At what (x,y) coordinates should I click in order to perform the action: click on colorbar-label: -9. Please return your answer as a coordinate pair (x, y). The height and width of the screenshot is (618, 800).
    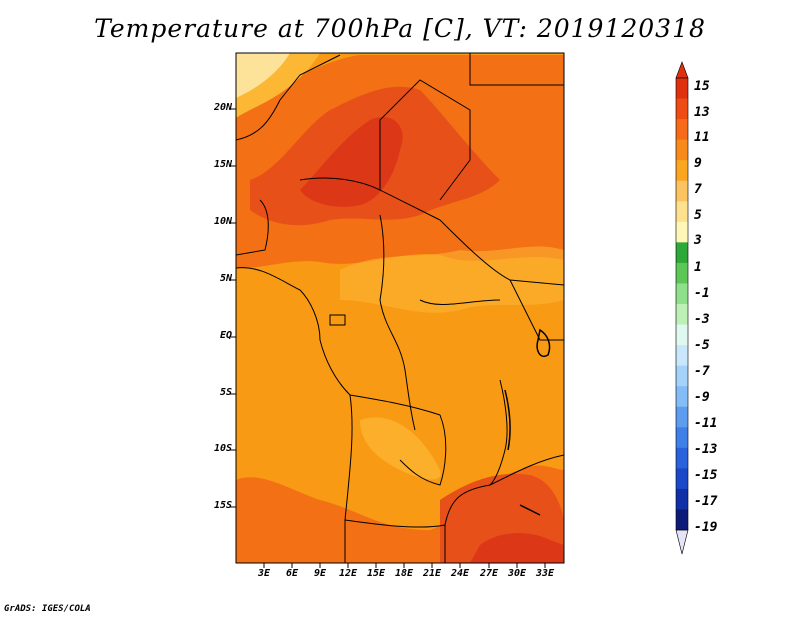
    Looking at the image, I should click on (702, 397).